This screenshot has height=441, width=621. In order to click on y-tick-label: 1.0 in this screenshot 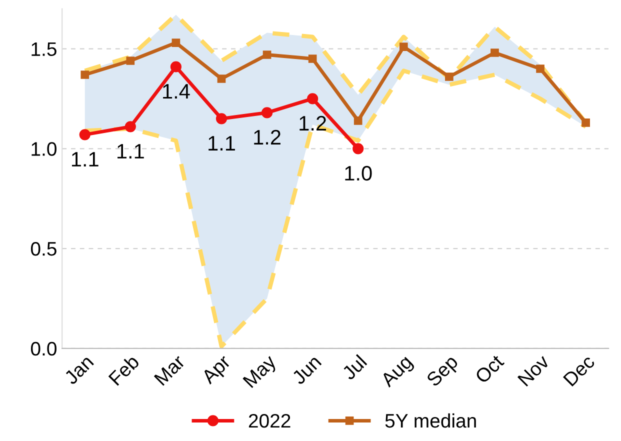, I will do `click(44, 149)`.